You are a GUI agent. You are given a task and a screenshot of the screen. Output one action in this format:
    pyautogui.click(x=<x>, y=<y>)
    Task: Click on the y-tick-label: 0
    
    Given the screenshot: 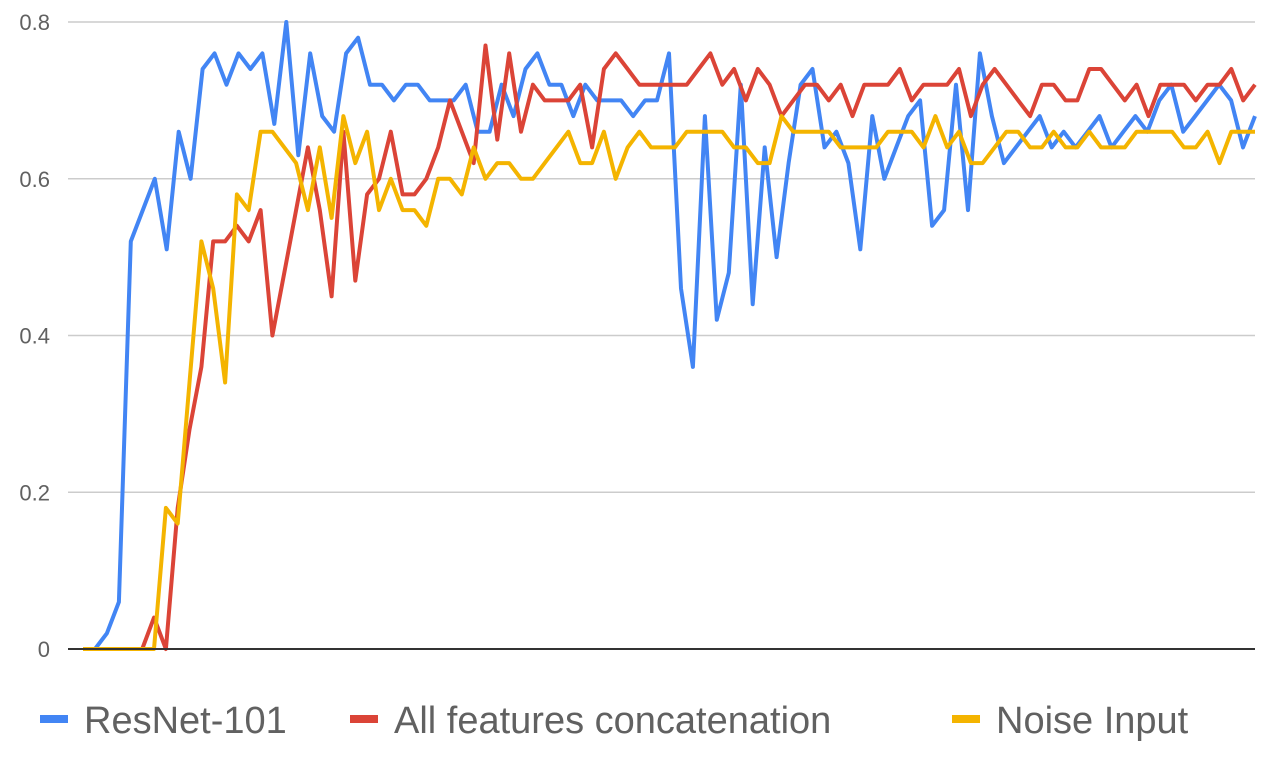 What is the action you would take?
    pyautogui.click(x=44, y=649)
    